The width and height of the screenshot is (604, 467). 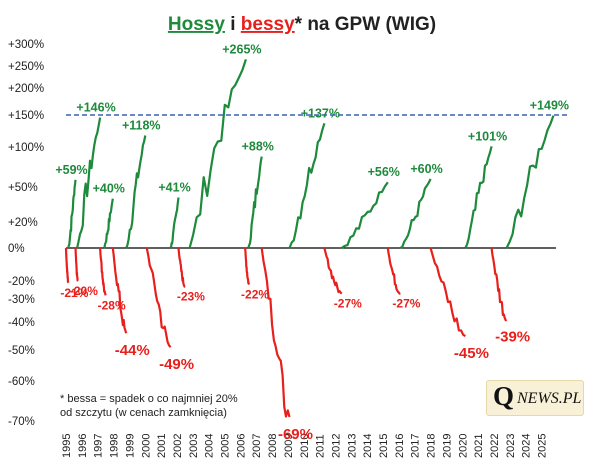 What do you see at coordinates (95, 108) in the screenshot?
I see `bull-label-1: +146%` at bounding box center [95, 108].